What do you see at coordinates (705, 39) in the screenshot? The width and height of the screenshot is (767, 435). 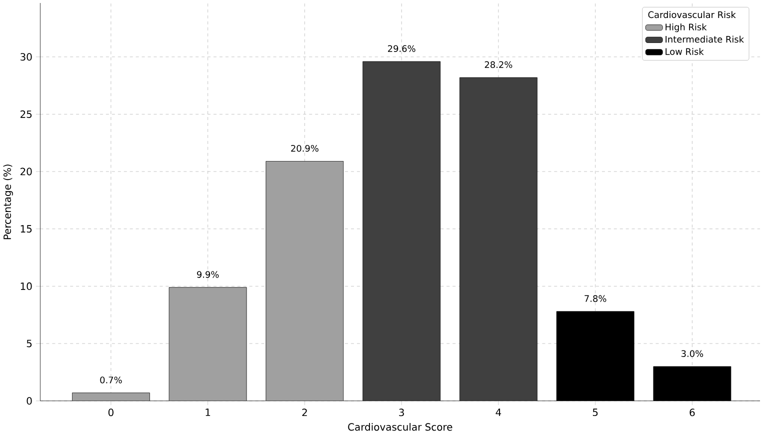 I see `legend-label: Intermediate Risk` at bounding box center [705, 39].